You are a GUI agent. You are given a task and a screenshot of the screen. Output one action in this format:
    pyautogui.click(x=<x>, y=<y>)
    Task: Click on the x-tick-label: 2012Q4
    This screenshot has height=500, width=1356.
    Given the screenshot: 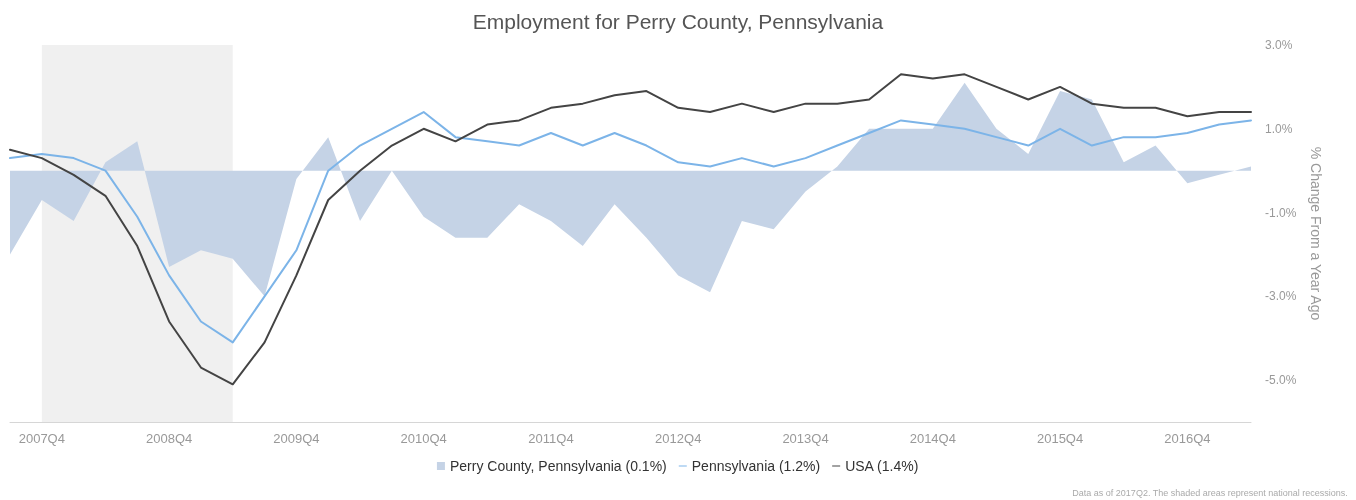 What is the action you would take?
    pyautogui.click(x=678, y=438)
    